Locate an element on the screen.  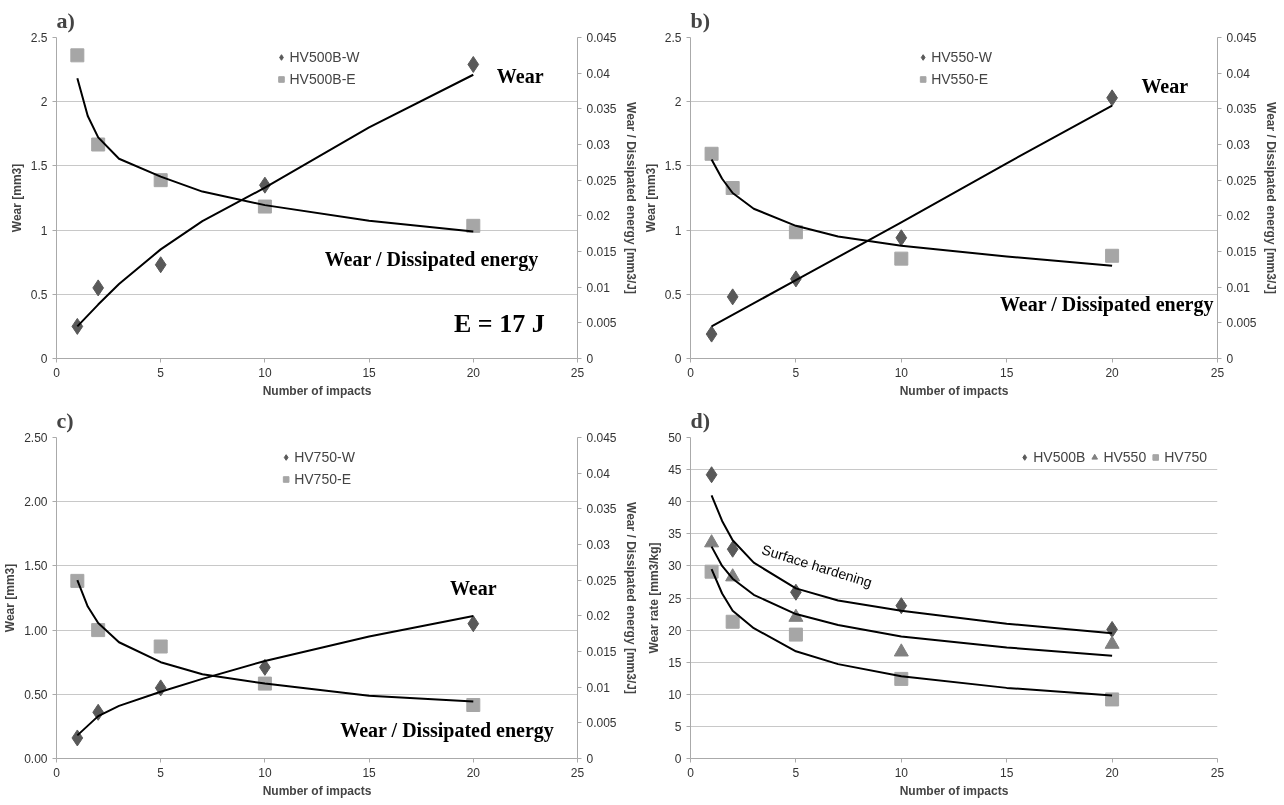
y-tick-label: 0.50 is located at coordinates (36, 694).